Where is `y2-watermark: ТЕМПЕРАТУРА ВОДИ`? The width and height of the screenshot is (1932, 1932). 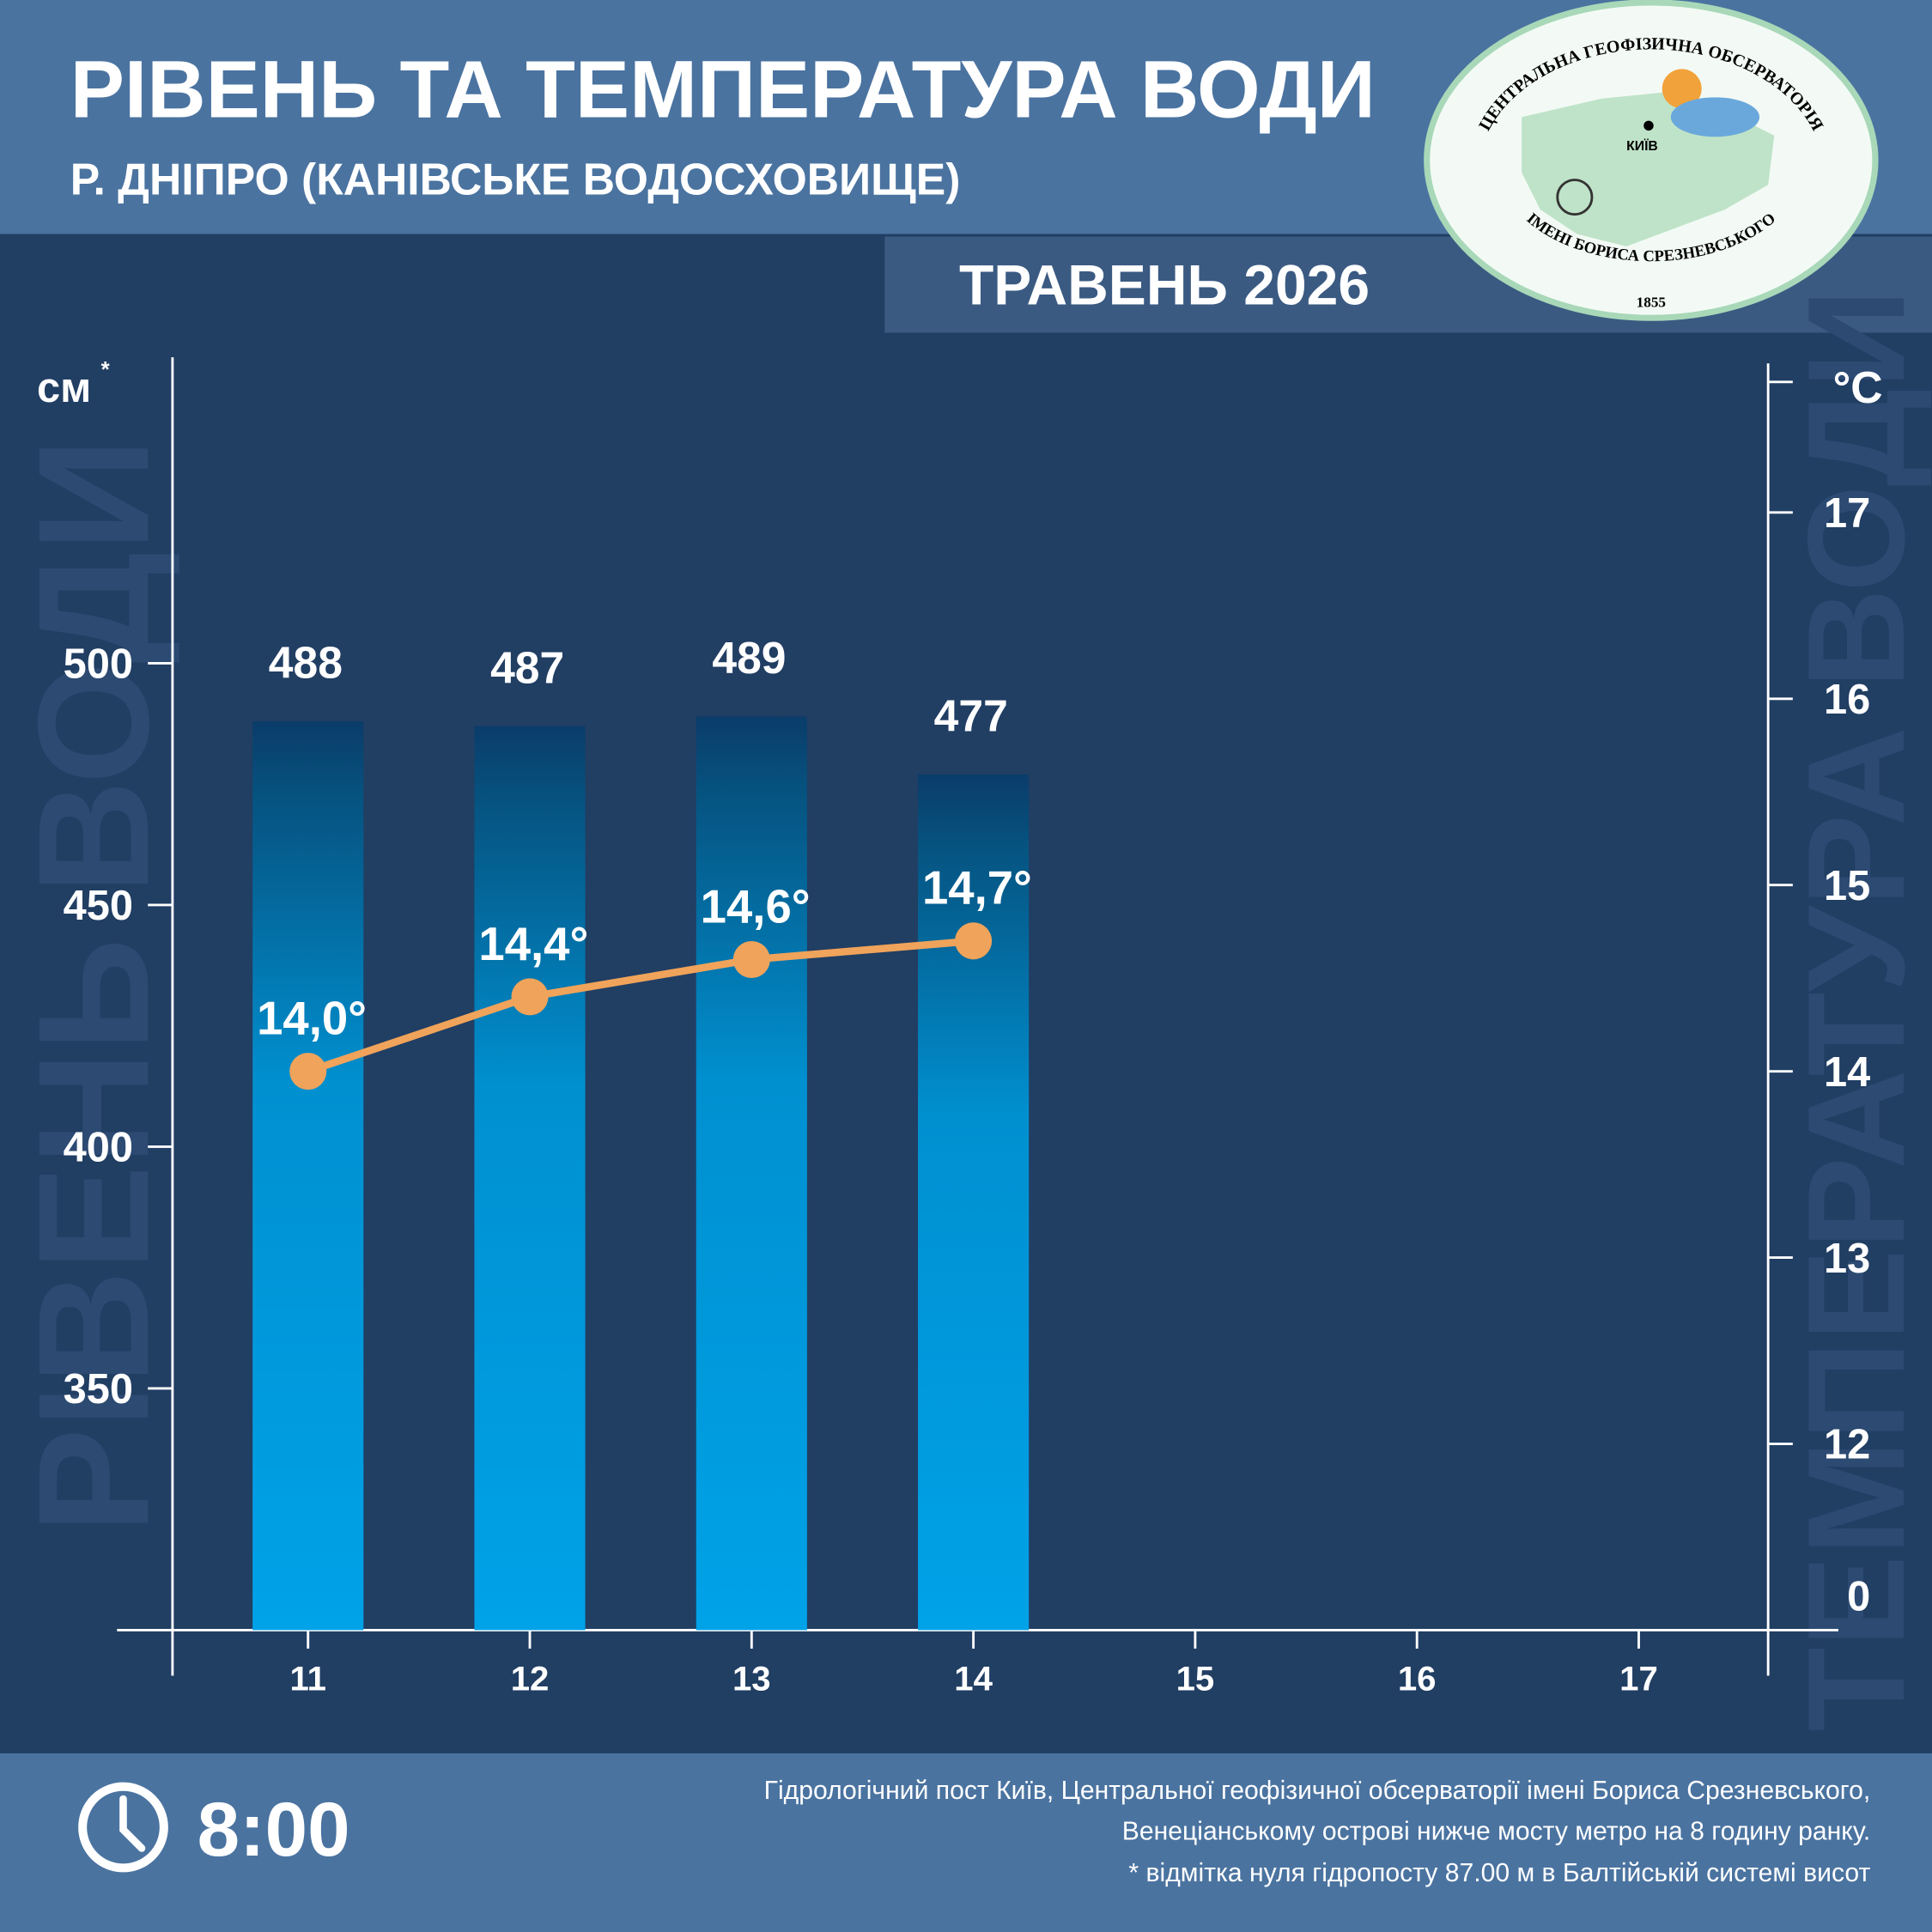
y2-watermark: ТЕМПЕРАТУРА ВОДИ is located at coordinates (1856, 1010).